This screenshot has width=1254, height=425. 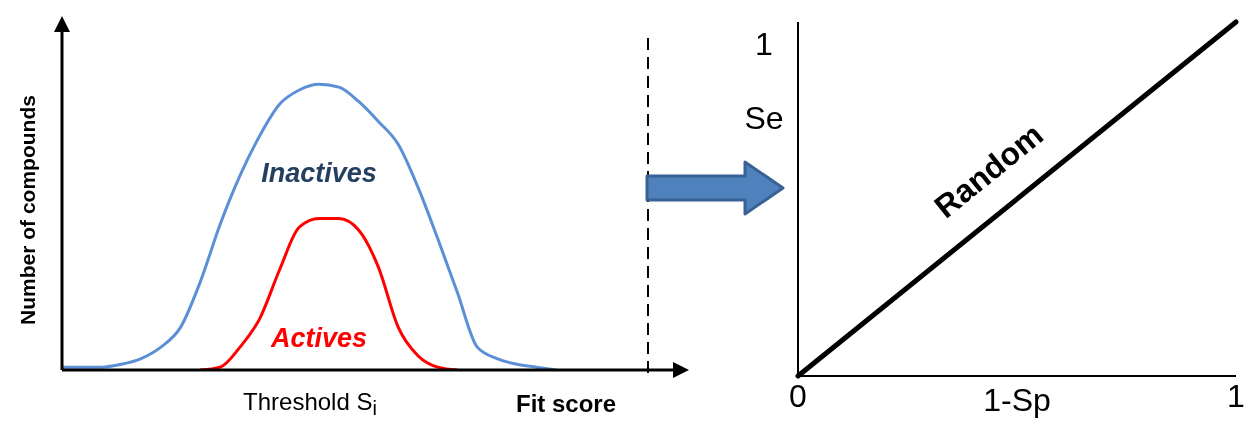 What do you see at coordinates (319, 173) in the screenshot?
I see `series-label: Inactives` at bounding box center [319, 173].